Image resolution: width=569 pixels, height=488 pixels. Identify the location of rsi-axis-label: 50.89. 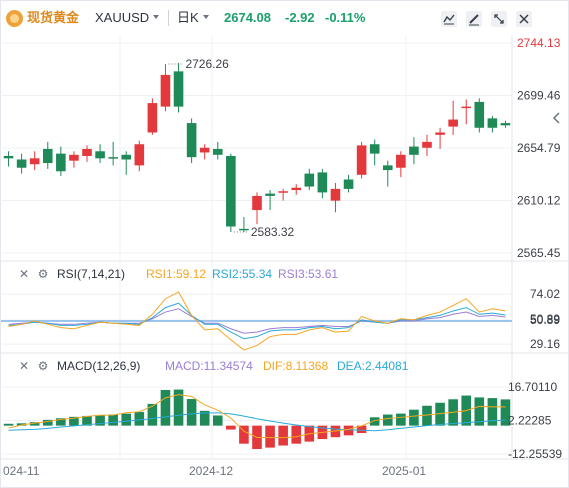
(545, 320).